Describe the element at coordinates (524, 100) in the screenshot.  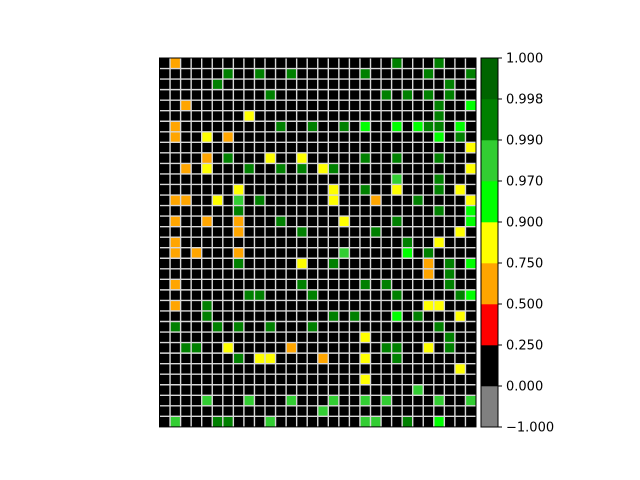
I see `colorbar-tick-label: 0.998` at that location.